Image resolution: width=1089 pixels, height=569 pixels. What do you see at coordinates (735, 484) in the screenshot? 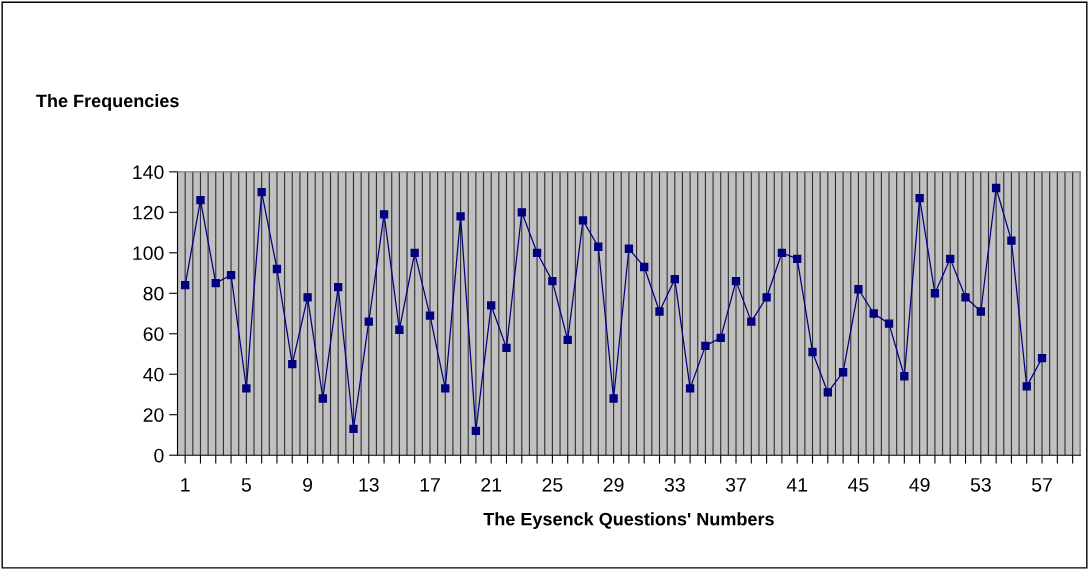
I see `x-tick-label: 37` at bounding box center [735, 484].